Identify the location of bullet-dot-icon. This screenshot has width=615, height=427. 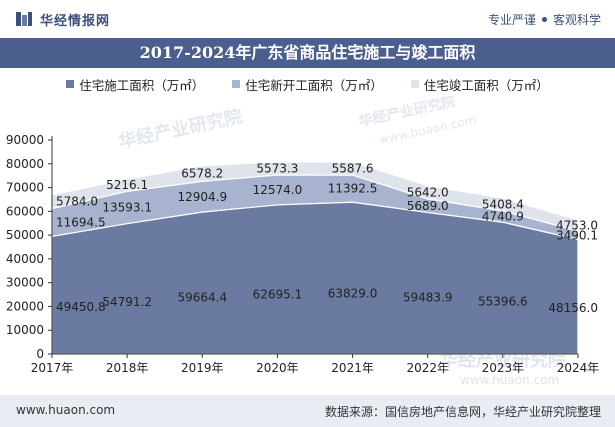
(544, 19).